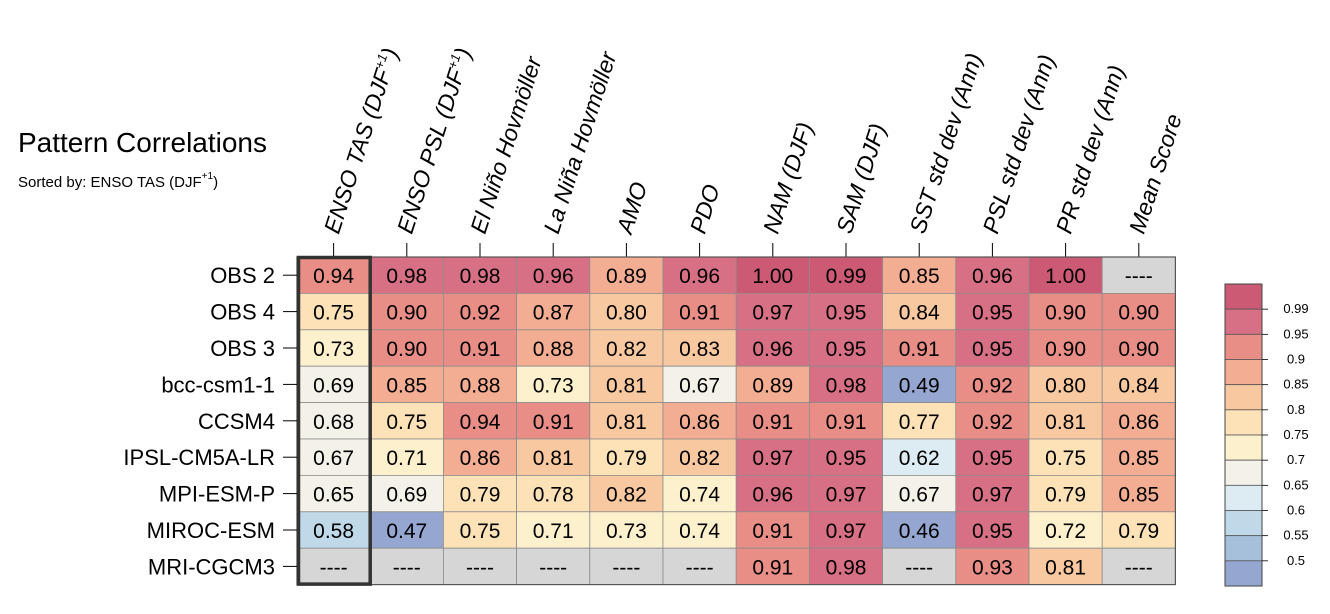 The image size is (1330, 614). What do you see at coordinates (110, 182) in the screenshot?
I see `subtitle-prefix: Sorted by: ENSO TAS (DJF` at bounding box center [110, 182].